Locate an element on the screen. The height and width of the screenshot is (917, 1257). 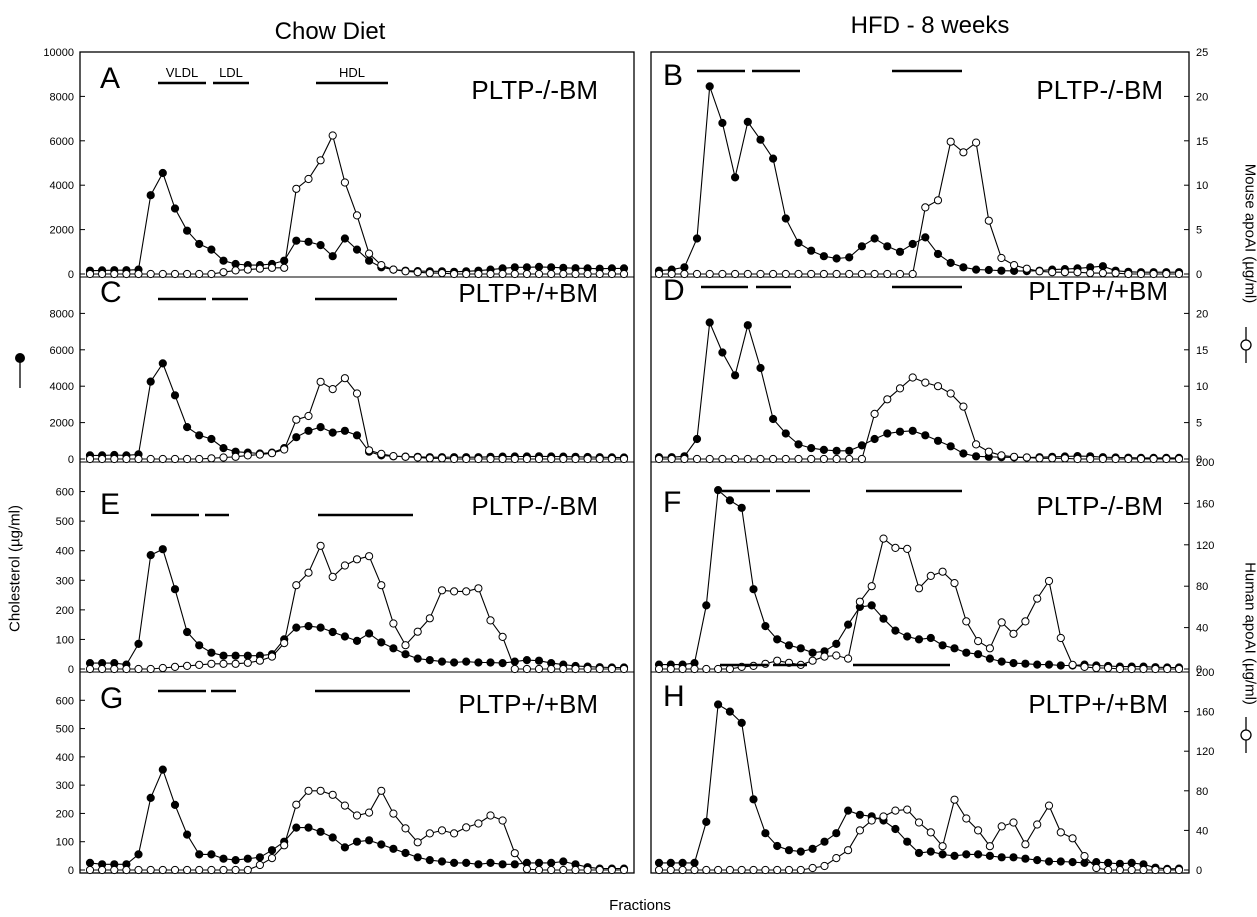
right-tick-label: 15 is located at coordinates (1202, 142).